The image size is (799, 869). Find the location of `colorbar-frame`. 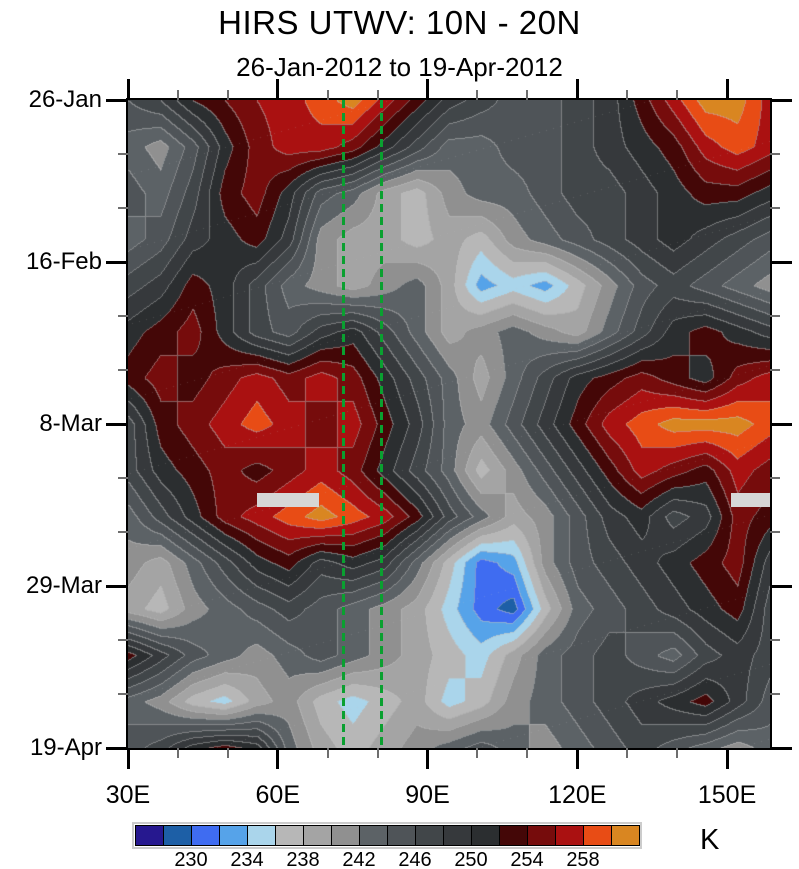

colorbar-frame is located at coordinates (387, 835).